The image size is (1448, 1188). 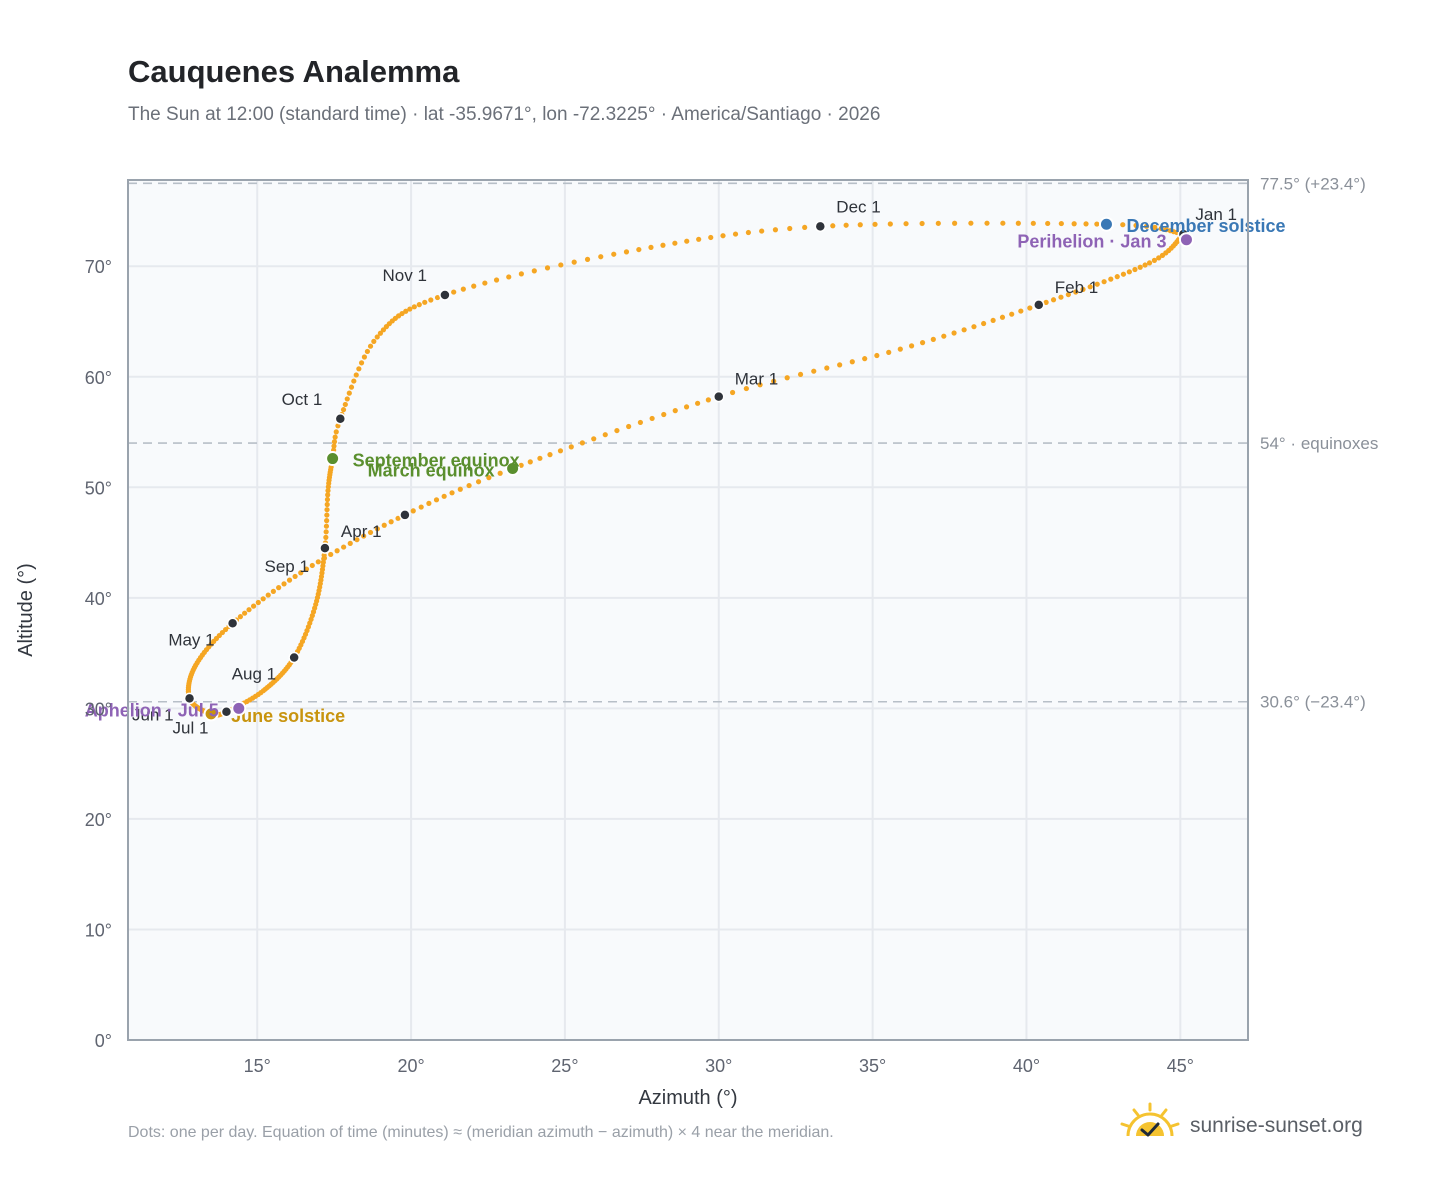 I want to click on month-marker-label: Jun 1, so click(x=153, y=714).